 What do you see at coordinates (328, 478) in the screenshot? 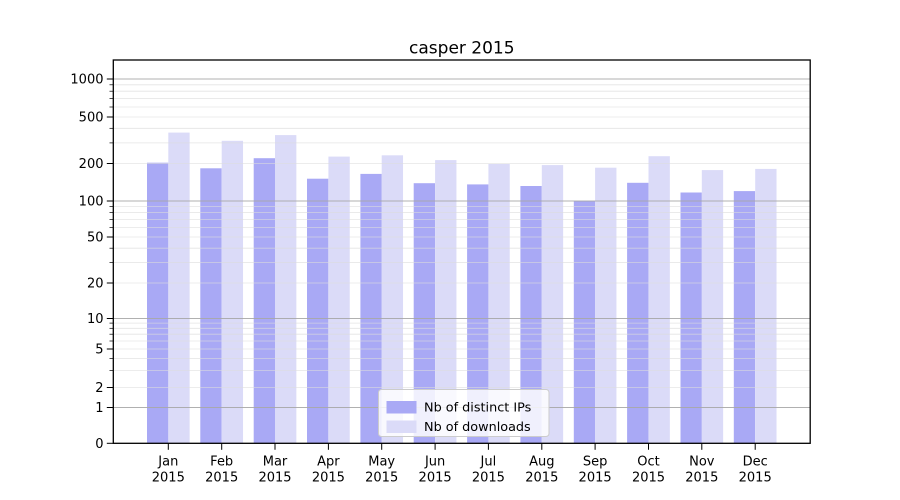
I see `x-tick-year-apr: 2015` at bounding box center [328, 478].